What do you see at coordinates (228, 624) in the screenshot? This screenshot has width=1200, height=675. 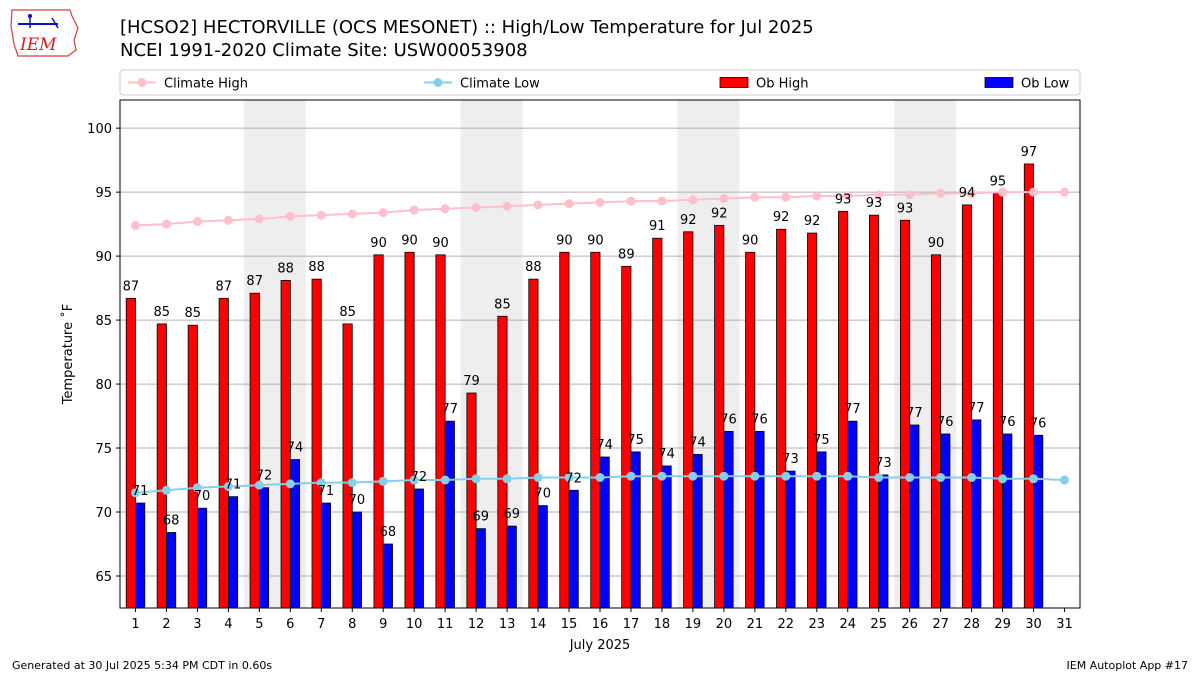 I see `x-tick-label: 4` at bounding box center [228, 624].